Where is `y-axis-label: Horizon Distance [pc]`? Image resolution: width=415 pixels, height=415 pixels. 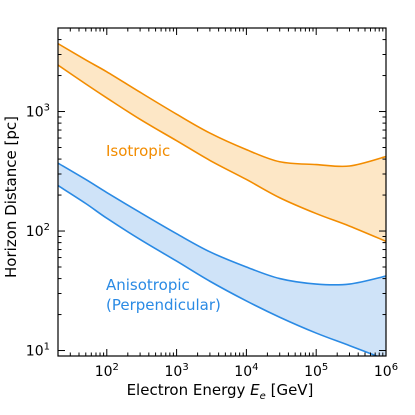
y-axis-label: Horizon Distance [pc] is located at coordinates (11, 197).